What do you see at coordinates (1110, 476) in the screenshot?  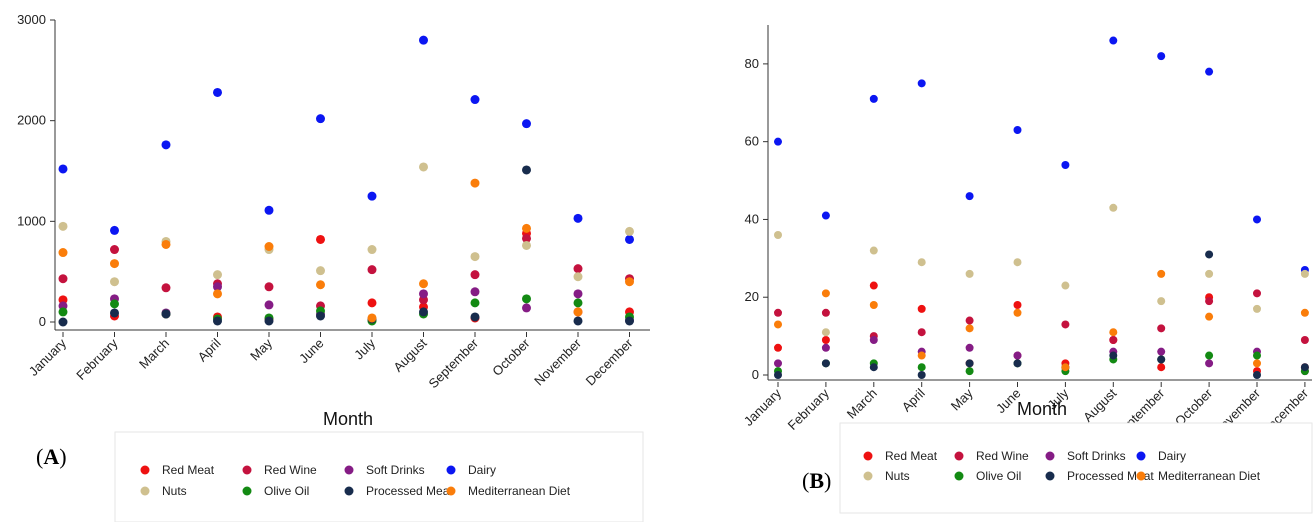 I see `legend-label: Processed Meat` at bounding box center [1110, 476].